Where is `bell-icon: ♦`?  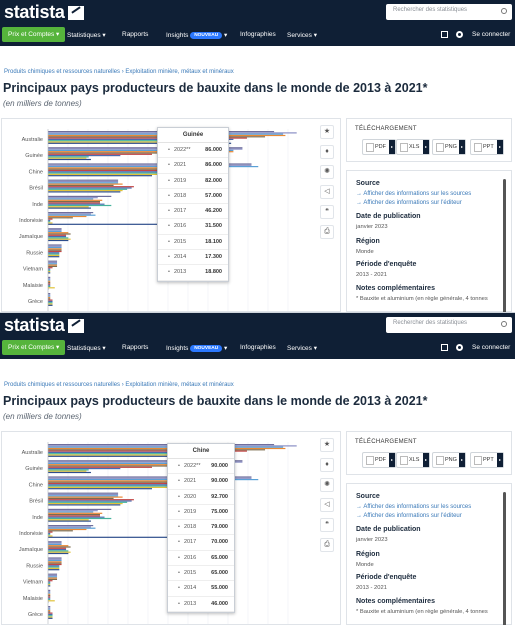
bell-icon: ♦ is located at coordinates (327, 152).